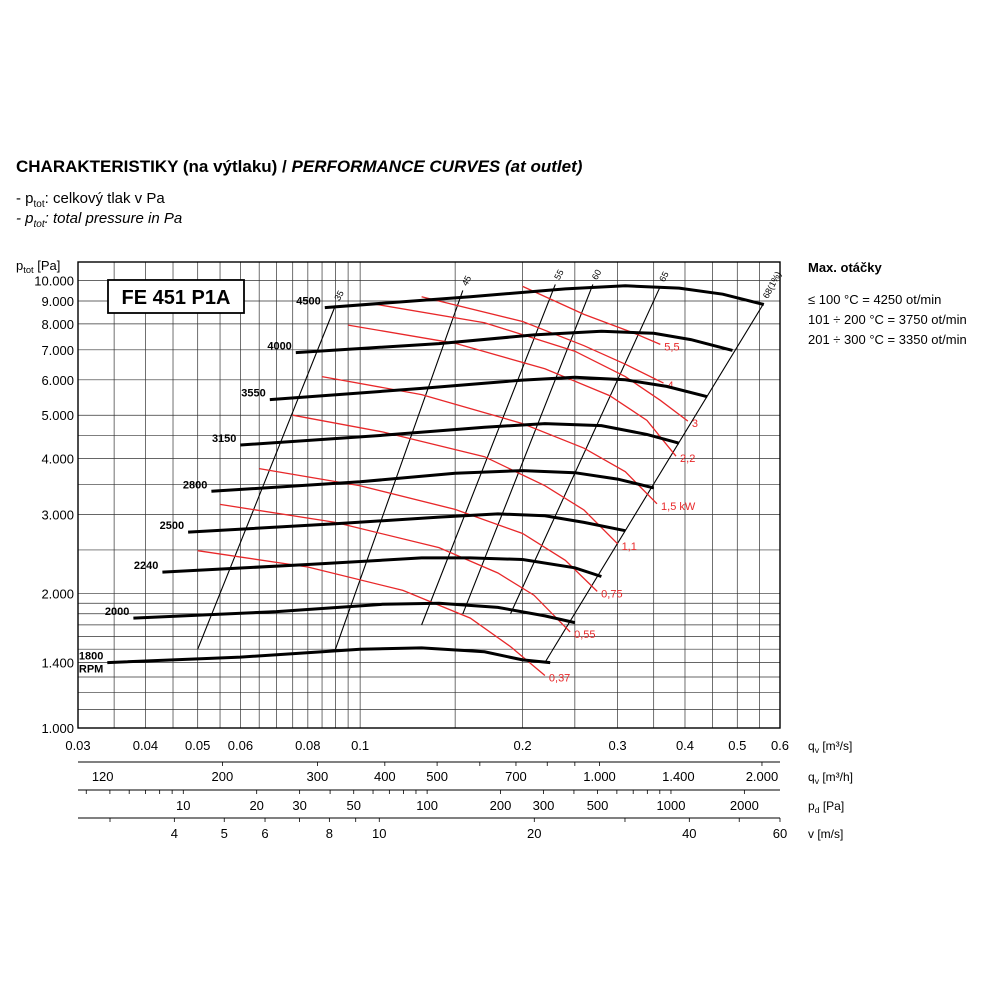 This screenshot has height=1000, width=1000. What do you see at coordinates (689, 833) in the screenshot?
I see `x-tick-label: 40` at bounding box center [689, 833].